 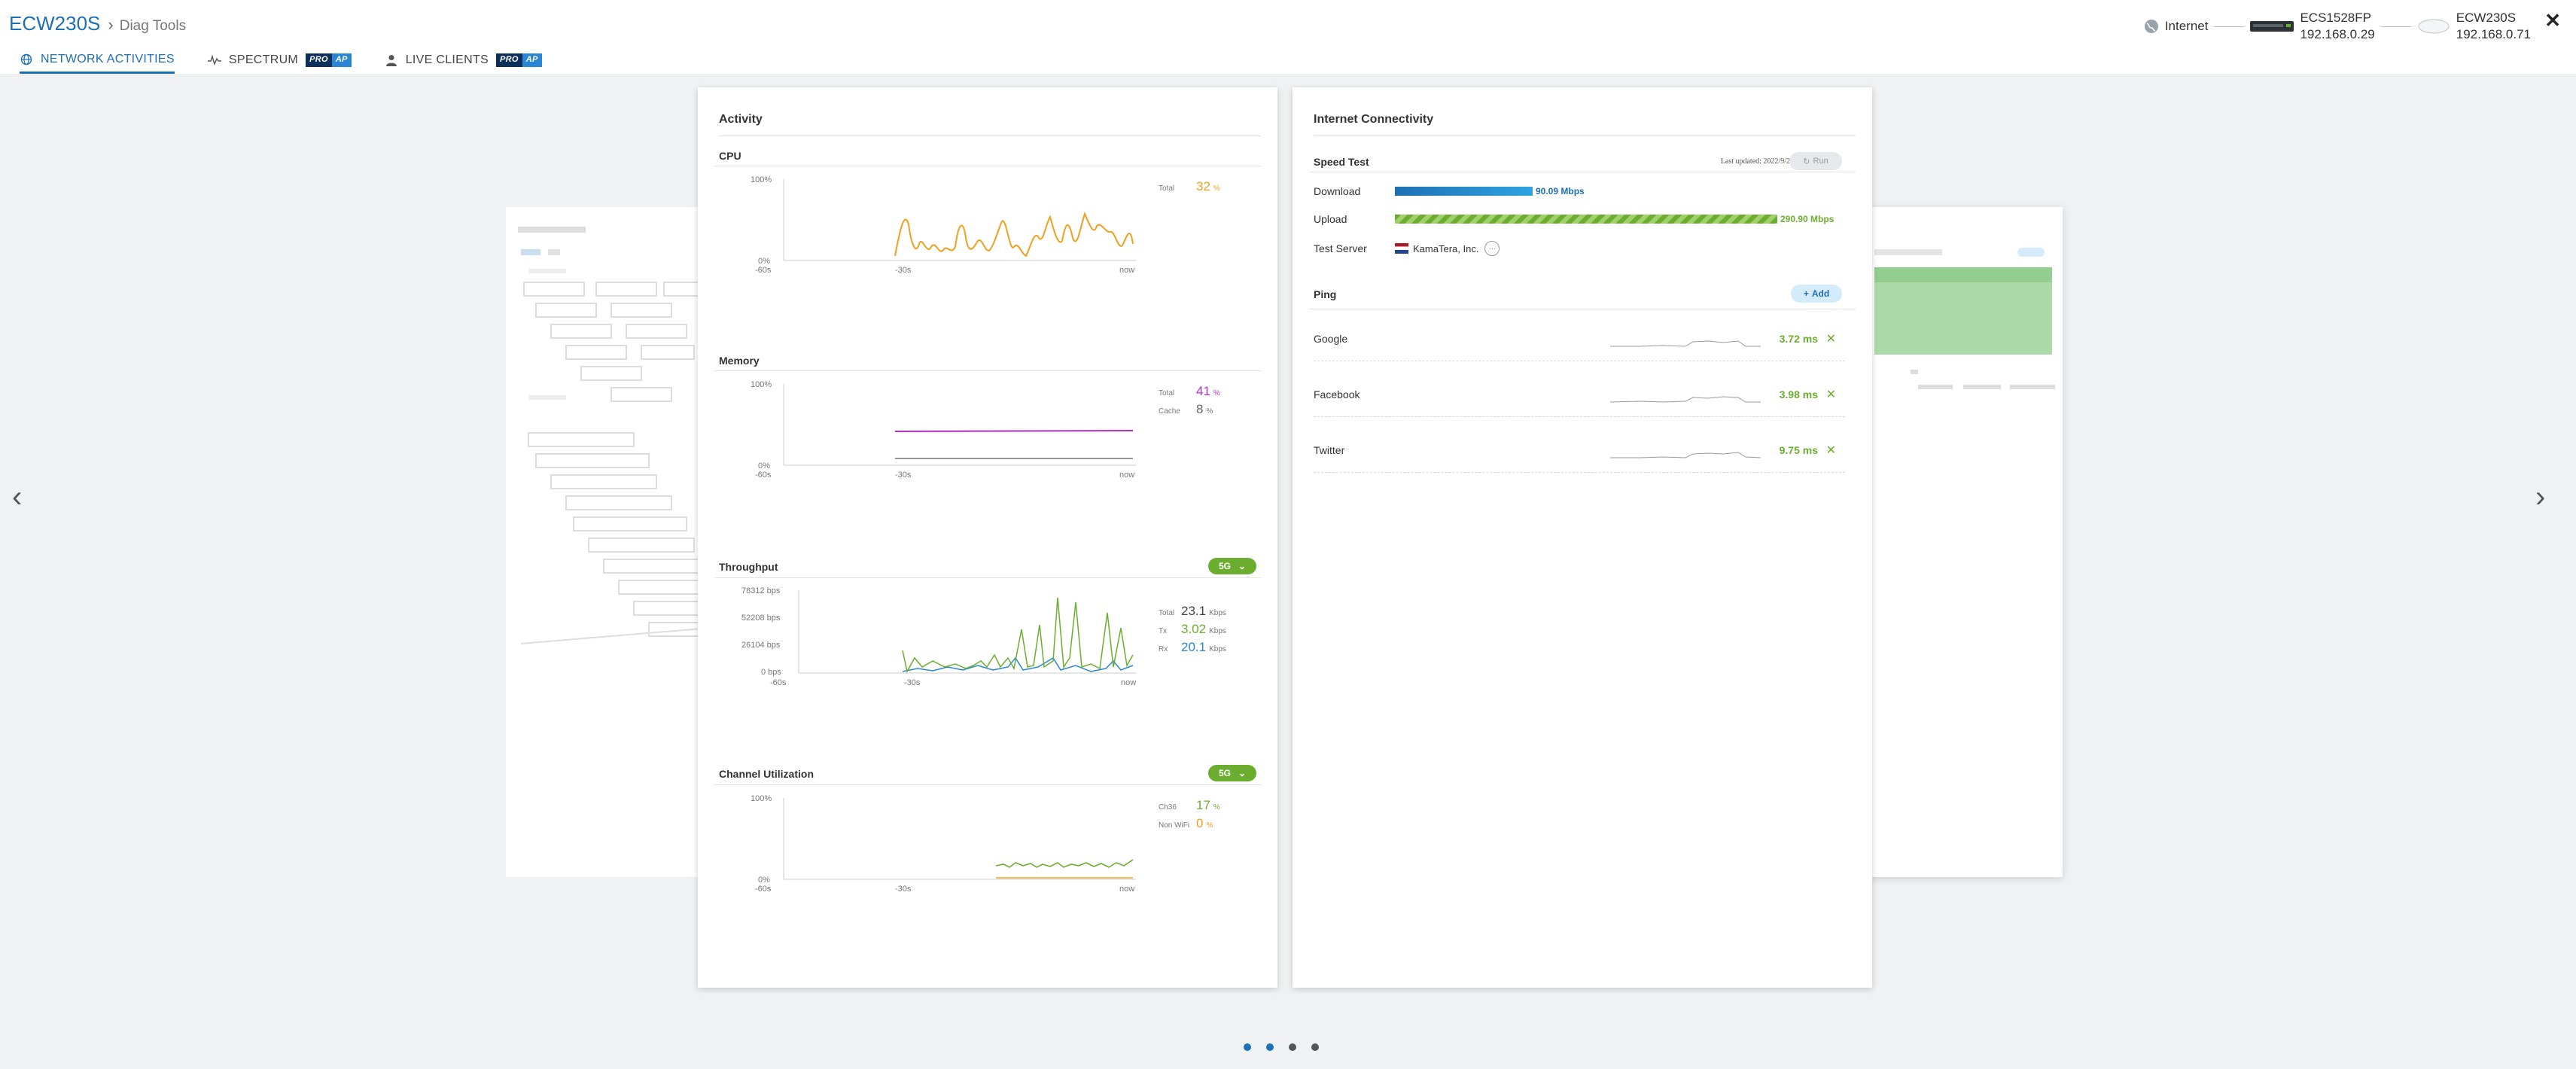 What do you see at coordinates (740, 361) in the screenshot?
I see `memory-title: Memory` at bounding box center [740, 361].